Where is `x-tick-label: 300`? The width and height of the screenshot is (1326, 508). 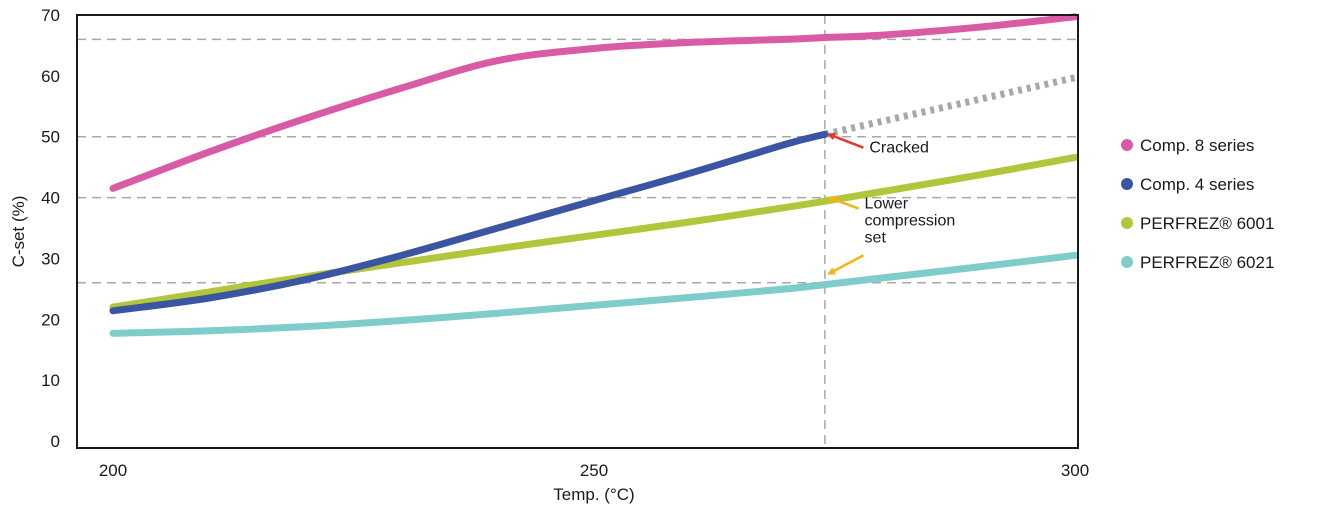
x-tick-label: 300 is located at coordinates (1075, 470).